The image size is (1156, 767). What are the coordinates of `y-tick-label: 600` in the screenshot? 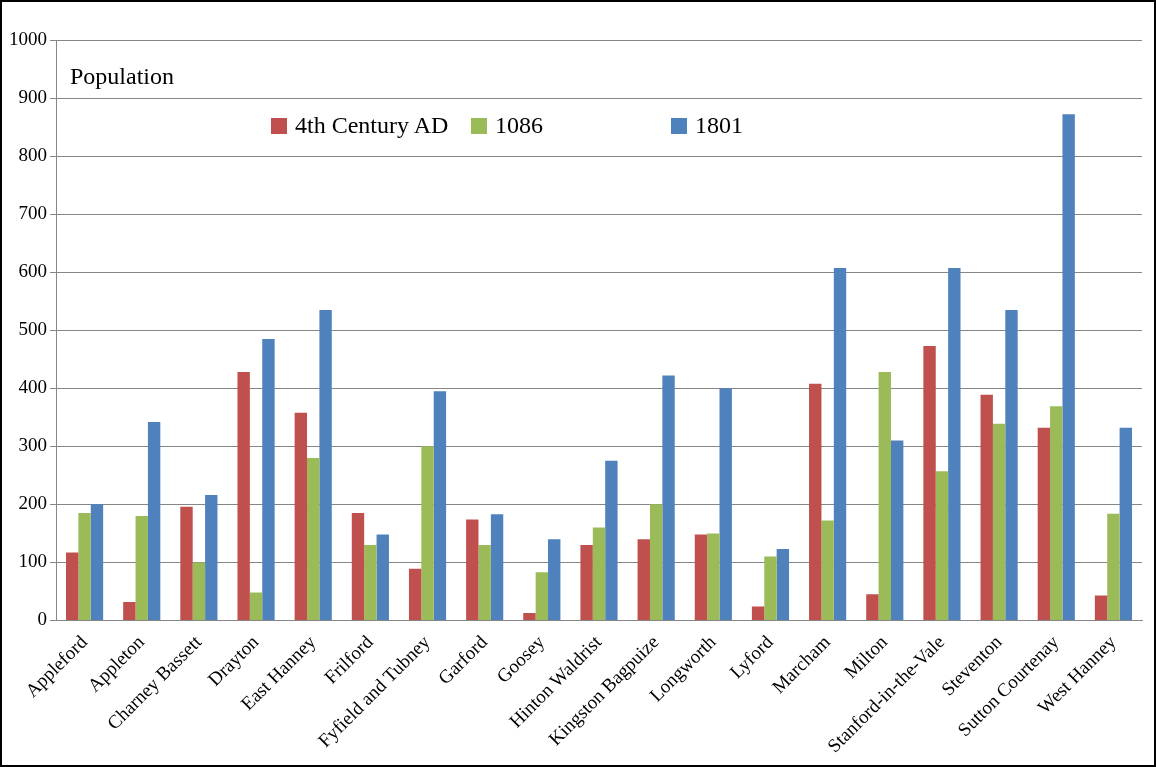 It's located at (32, 271).